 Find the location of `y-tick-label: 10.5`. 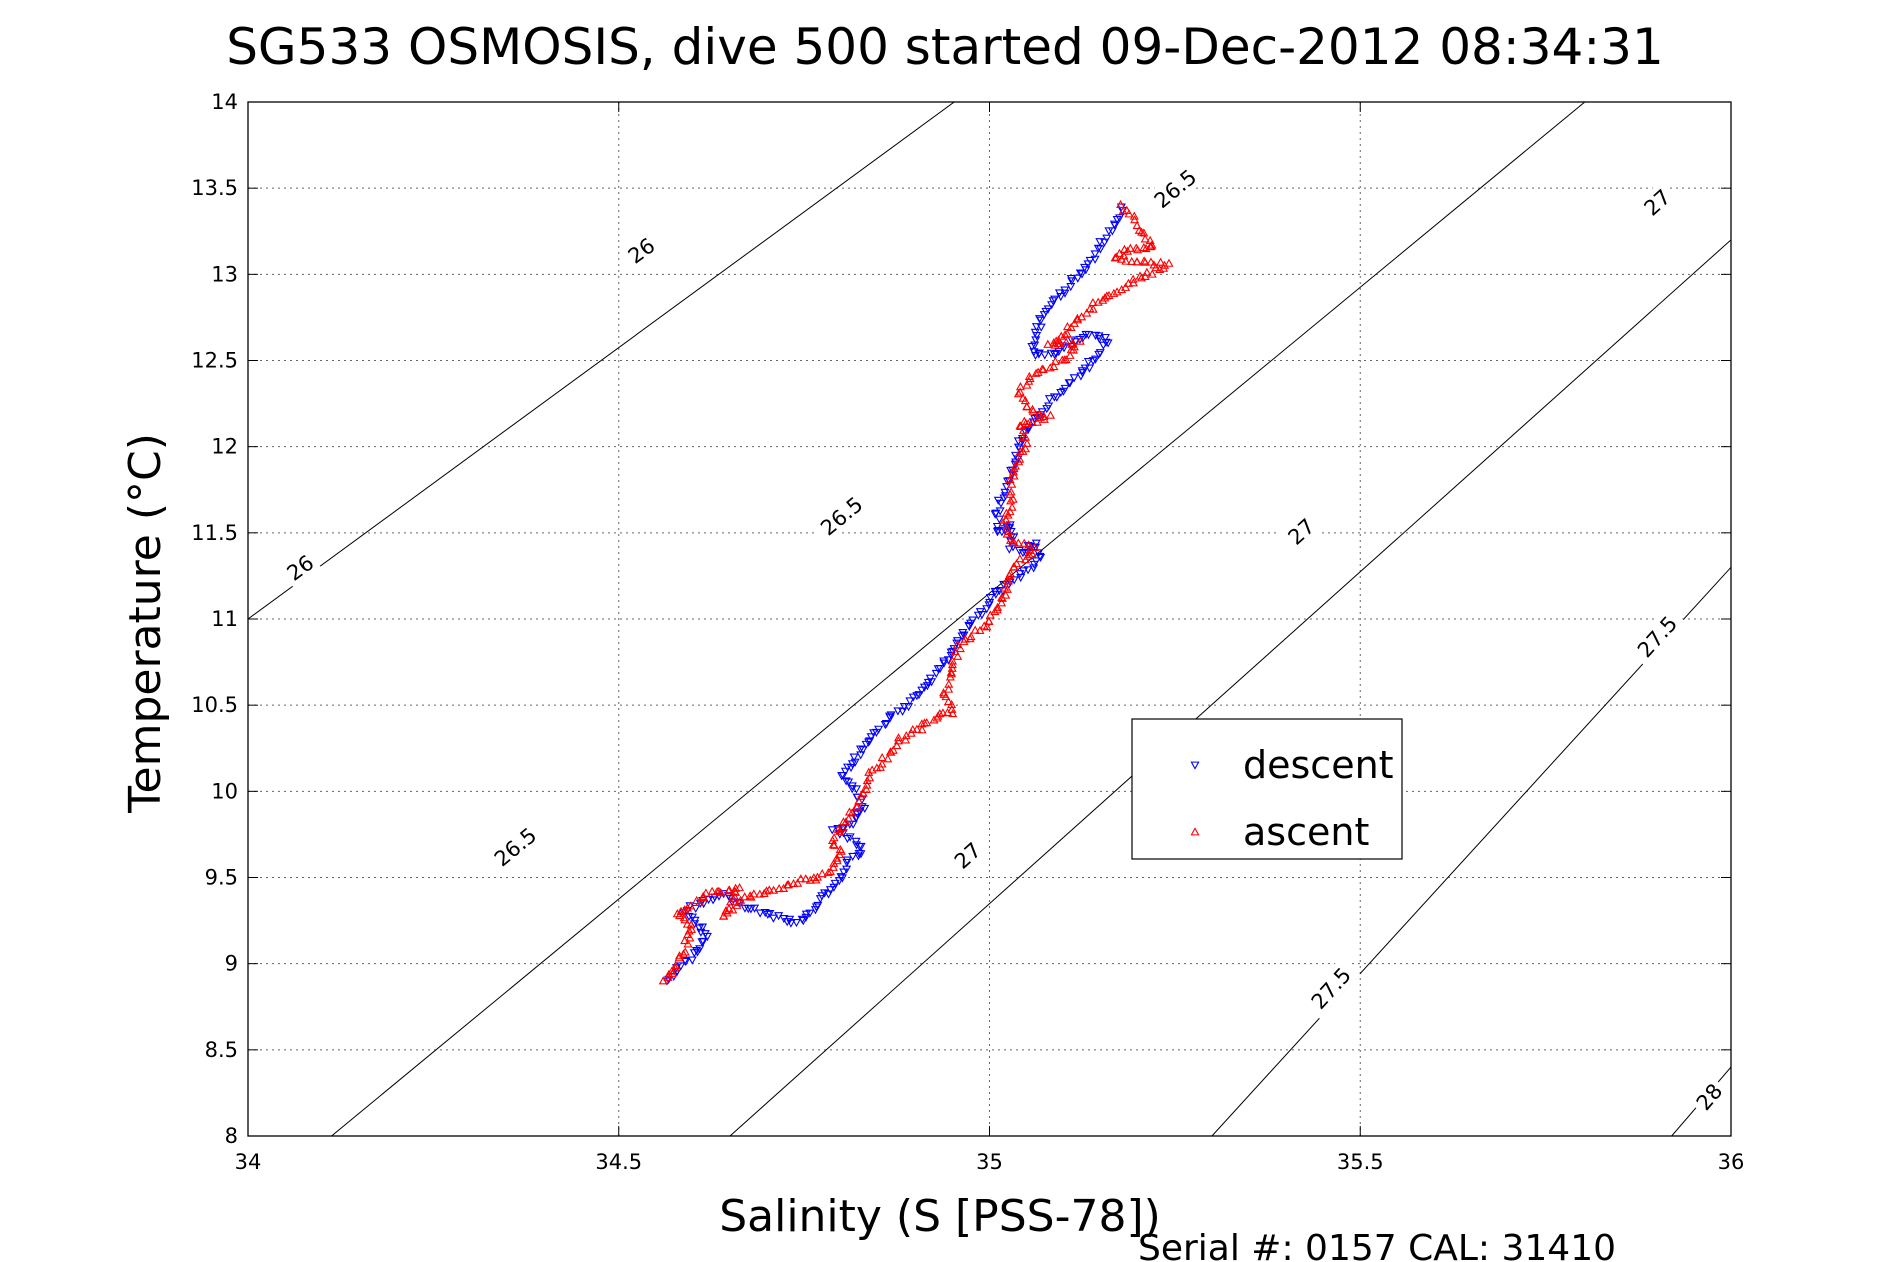

y-tick-label: 10.5 is located at coordinates (214, 705).